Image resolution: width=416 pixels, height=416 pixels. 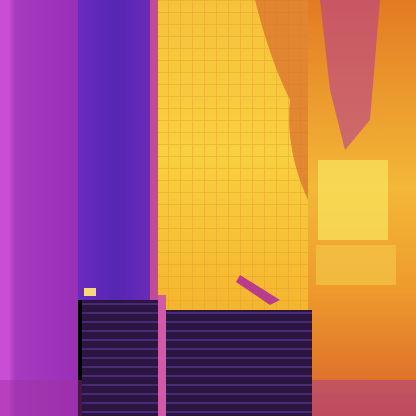 What do you see at coordinates (281, 100) in the screenshot?
I see `facade-shadow` at bounding box center [281, 100].